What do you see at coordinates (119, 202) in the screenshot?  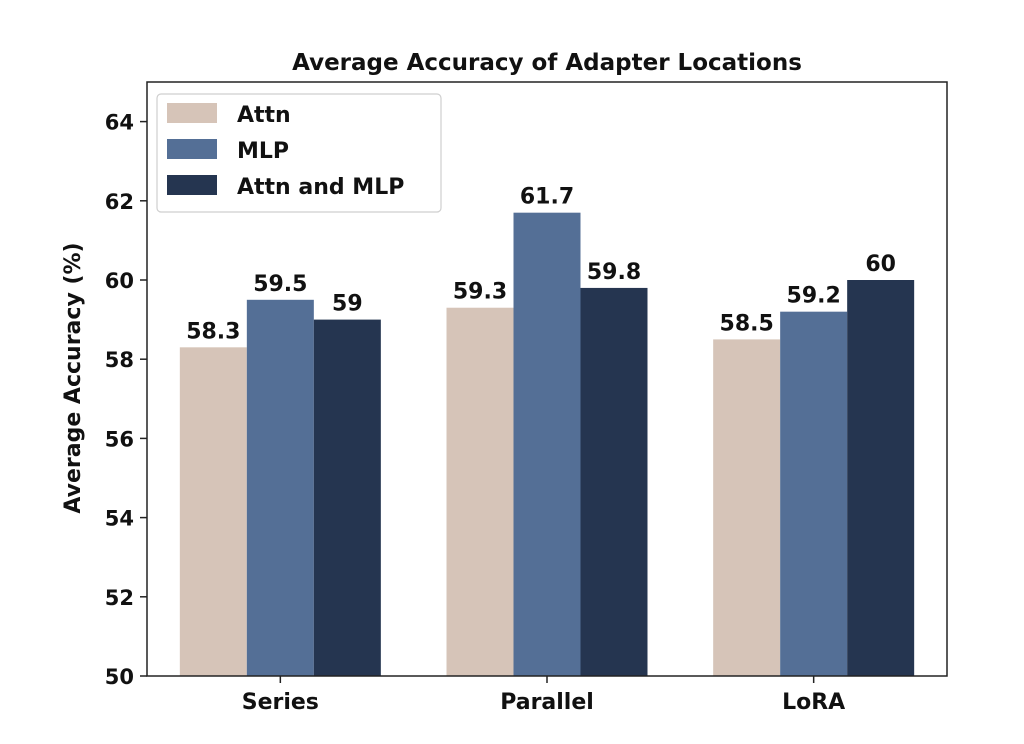 I see `y-tick-label: 62` at bounding box center [119, 202].